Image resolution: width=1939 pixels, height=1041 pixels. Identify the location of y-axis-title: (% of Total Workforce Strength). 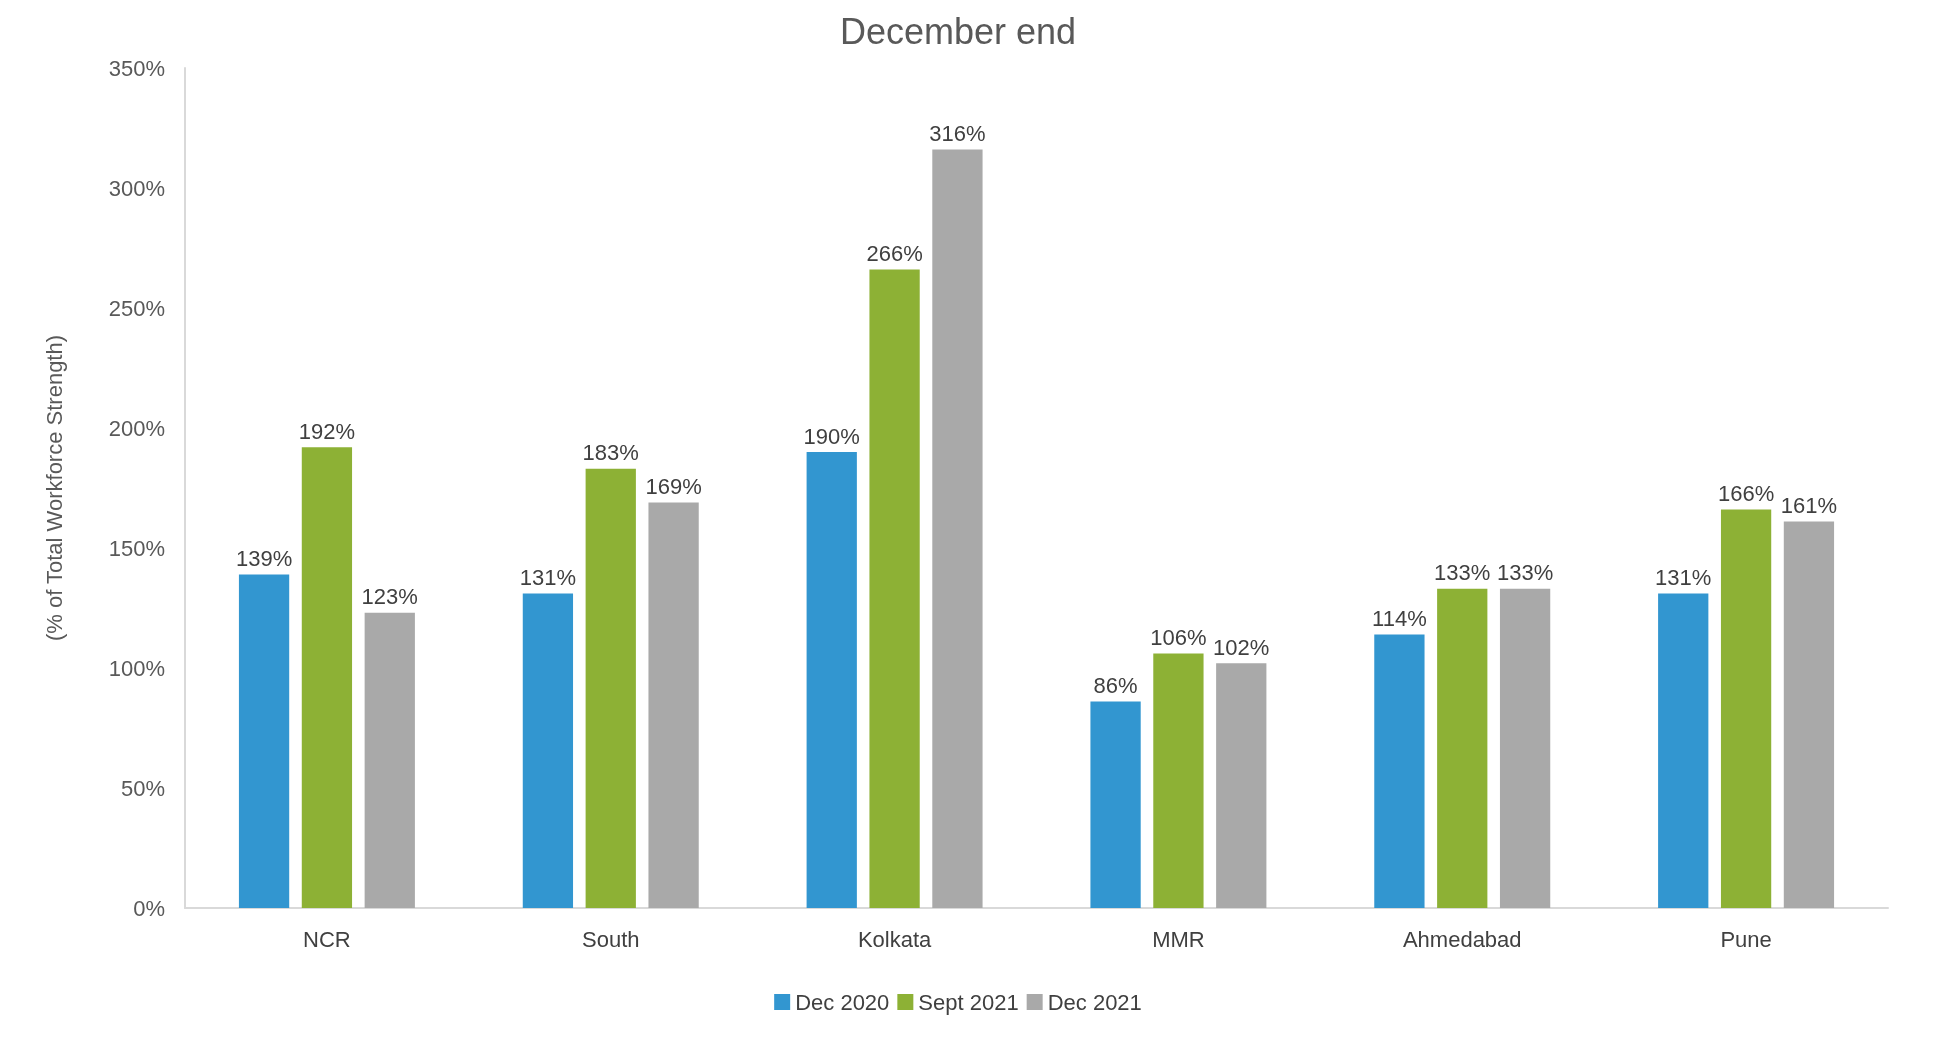
(54, 488).